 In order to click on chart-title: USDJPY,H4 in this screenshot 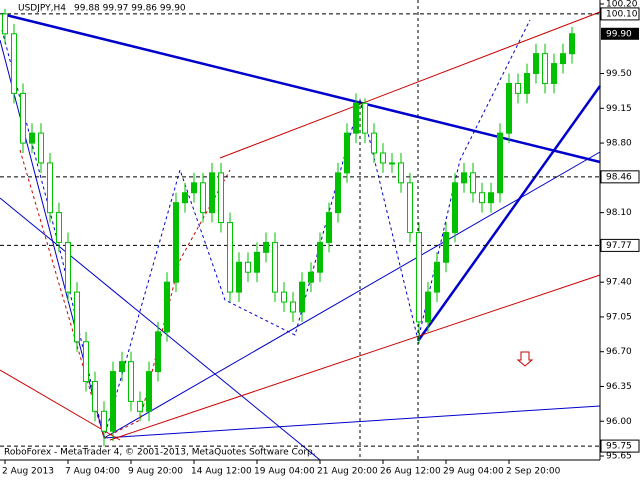, I will do `click(42, 9)`.